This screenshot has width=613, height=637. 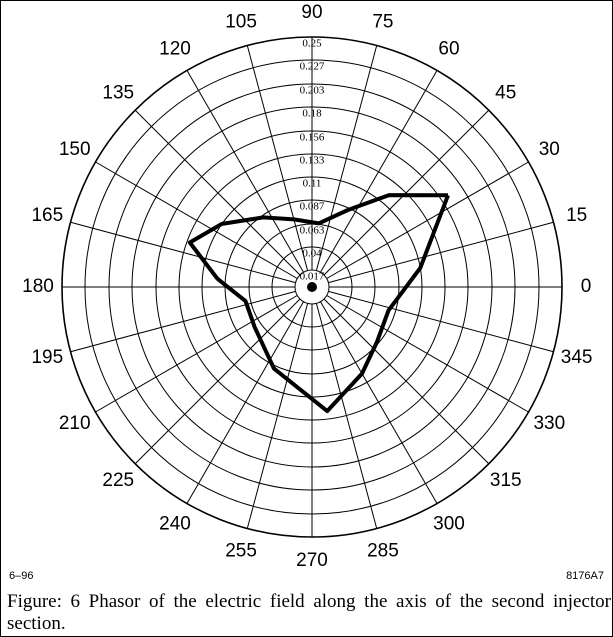 I want to click on angle-tick-label: 60, so click(x=448, y=49).